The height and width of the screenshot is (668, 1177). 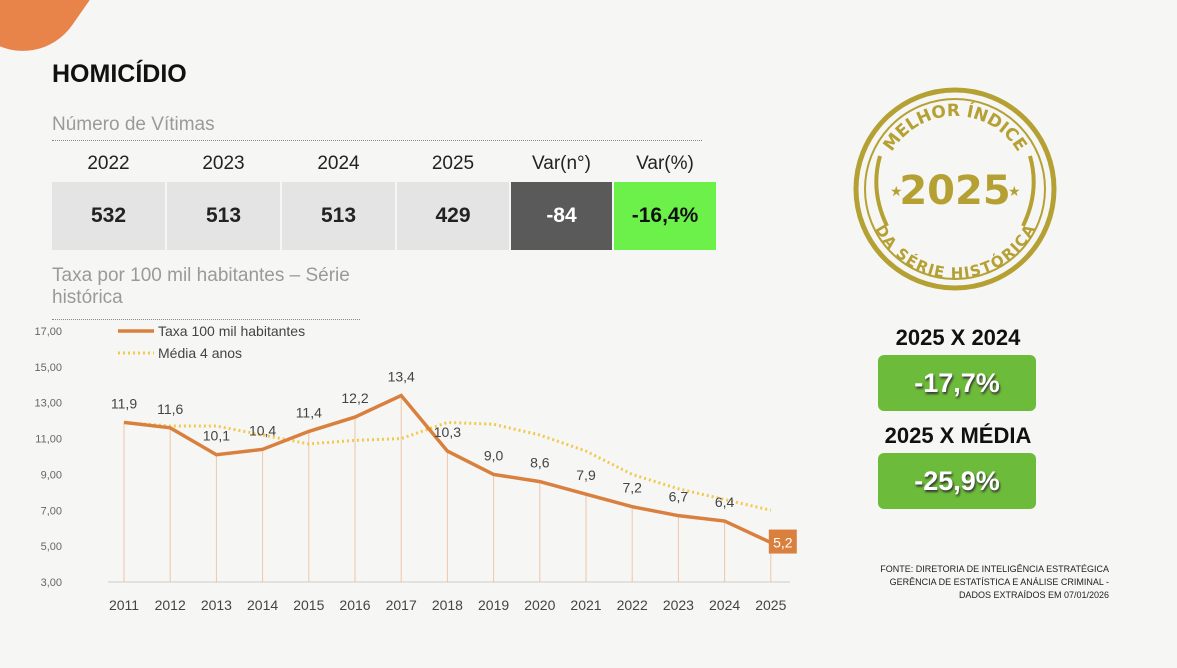 I want to click on comparison-label: 2025 X MÉDIA, so click(x=958, y=435).